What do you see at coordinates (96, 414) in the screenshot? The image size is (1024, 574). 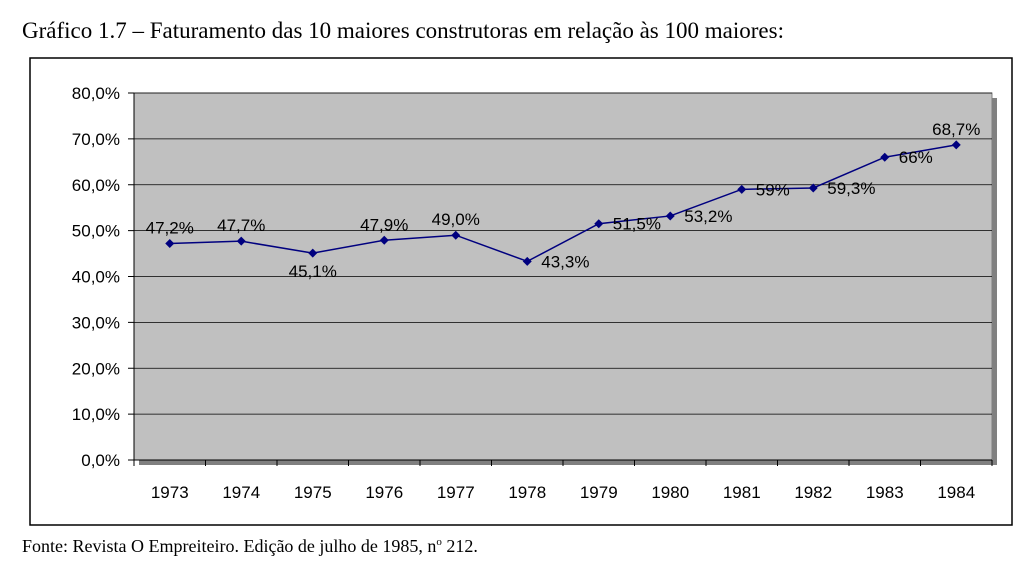 I see `y-tick-label: 10,0%` at bounding box center [96, 414].